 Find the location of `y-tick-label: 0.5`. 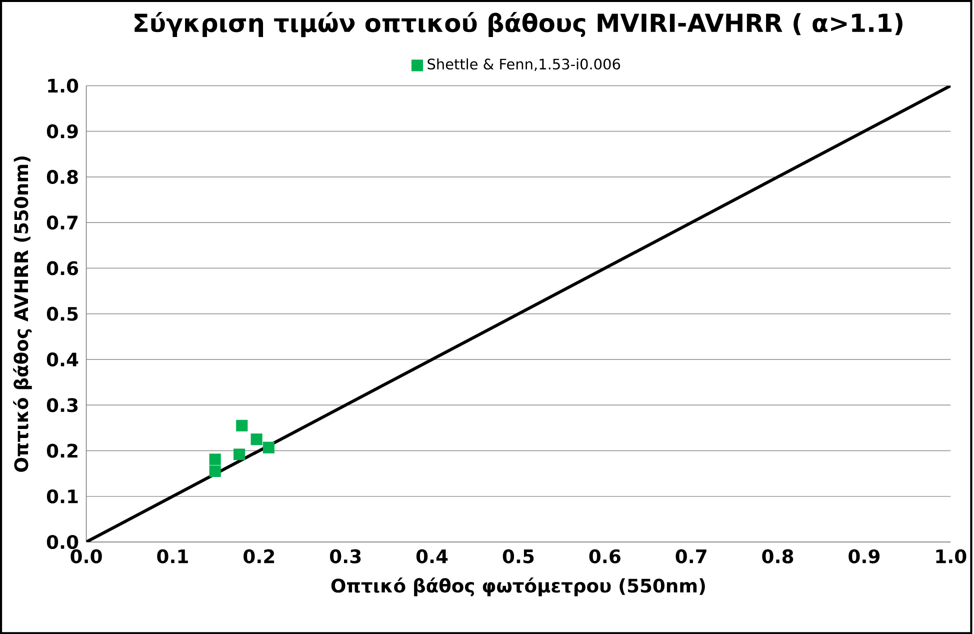

y-tick-label: 0.5 is located at coordinates (62, 313).